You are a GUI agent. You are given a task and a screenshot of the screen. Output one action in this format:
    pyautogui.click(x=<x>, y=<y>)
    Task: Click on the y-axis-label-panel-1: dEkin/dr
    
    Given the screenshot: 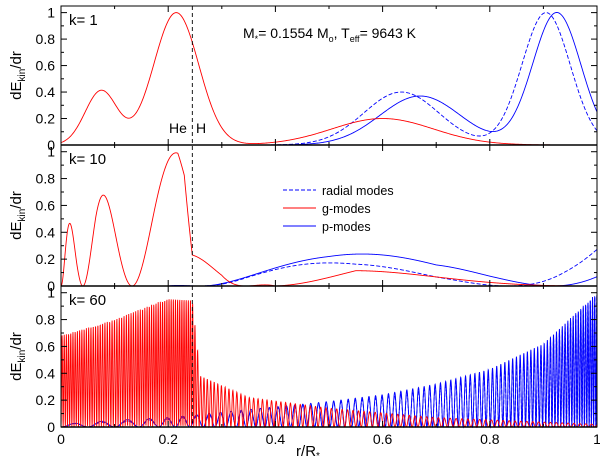 What is the action you would take?
    pyautogui.click(x=18, y=75)
    